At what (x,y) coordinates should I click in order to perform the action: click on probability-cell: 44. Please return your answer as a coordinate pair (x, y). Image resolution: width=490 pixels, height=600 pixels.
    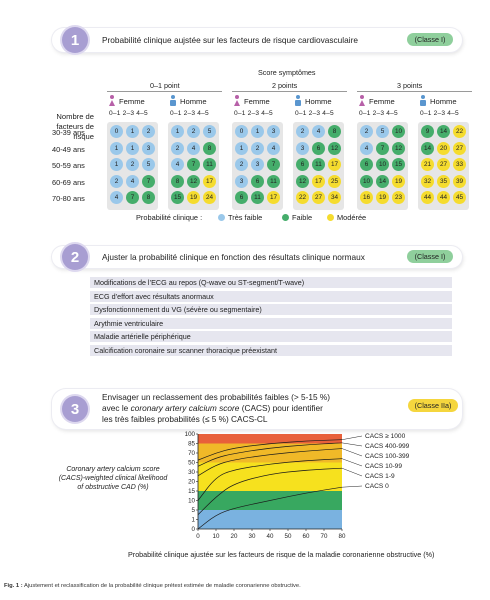
    Looking at the image, I should click on (443, 197).